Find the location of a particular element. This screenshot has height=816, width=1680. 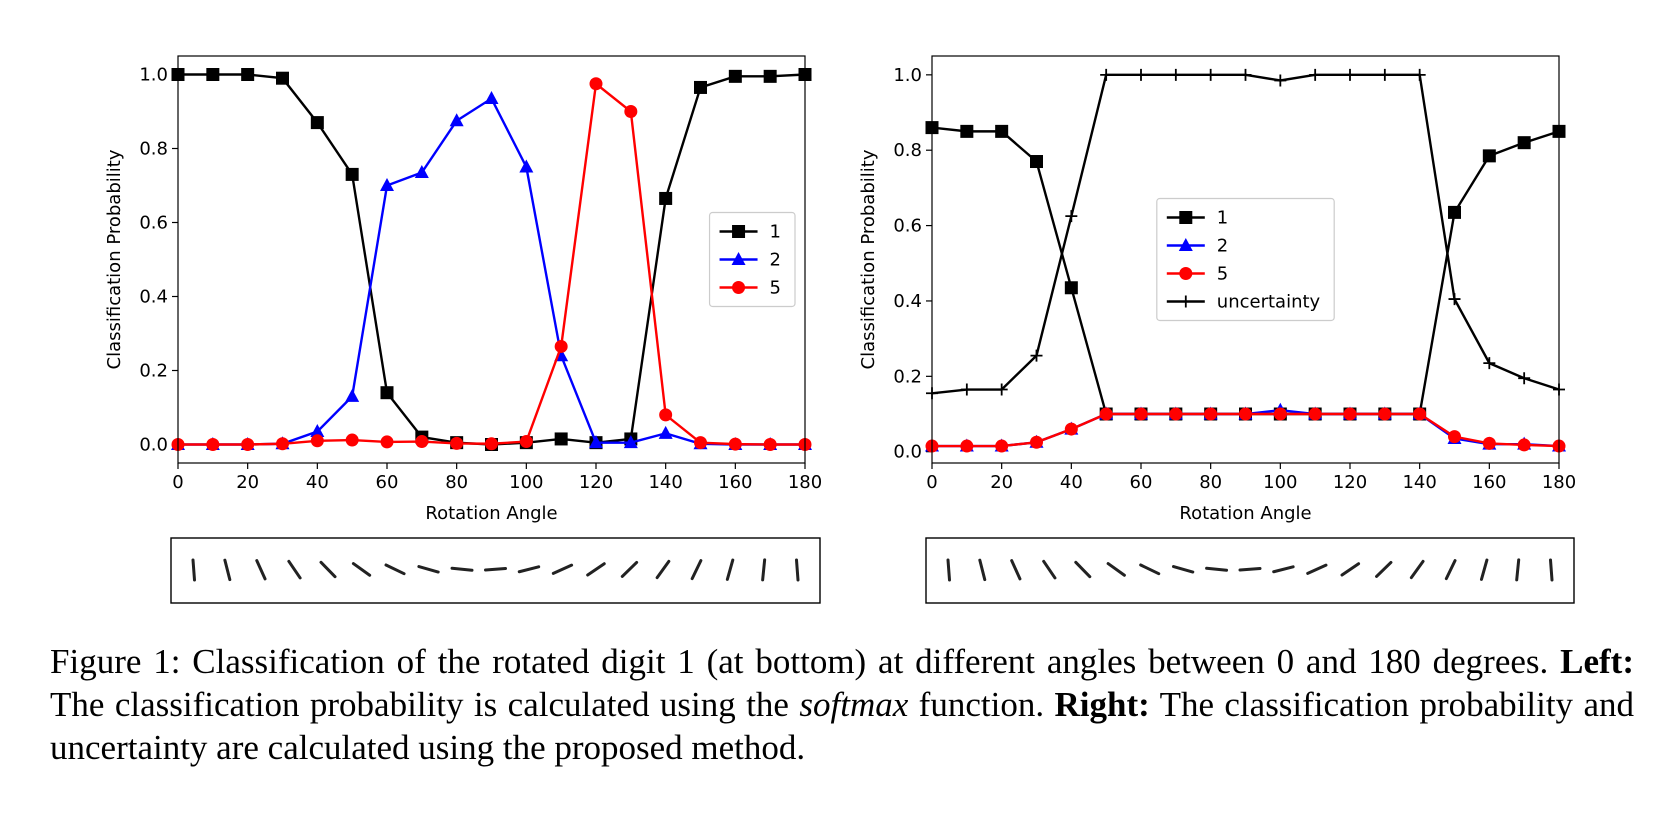

series is located at coordinates (1245, 430).